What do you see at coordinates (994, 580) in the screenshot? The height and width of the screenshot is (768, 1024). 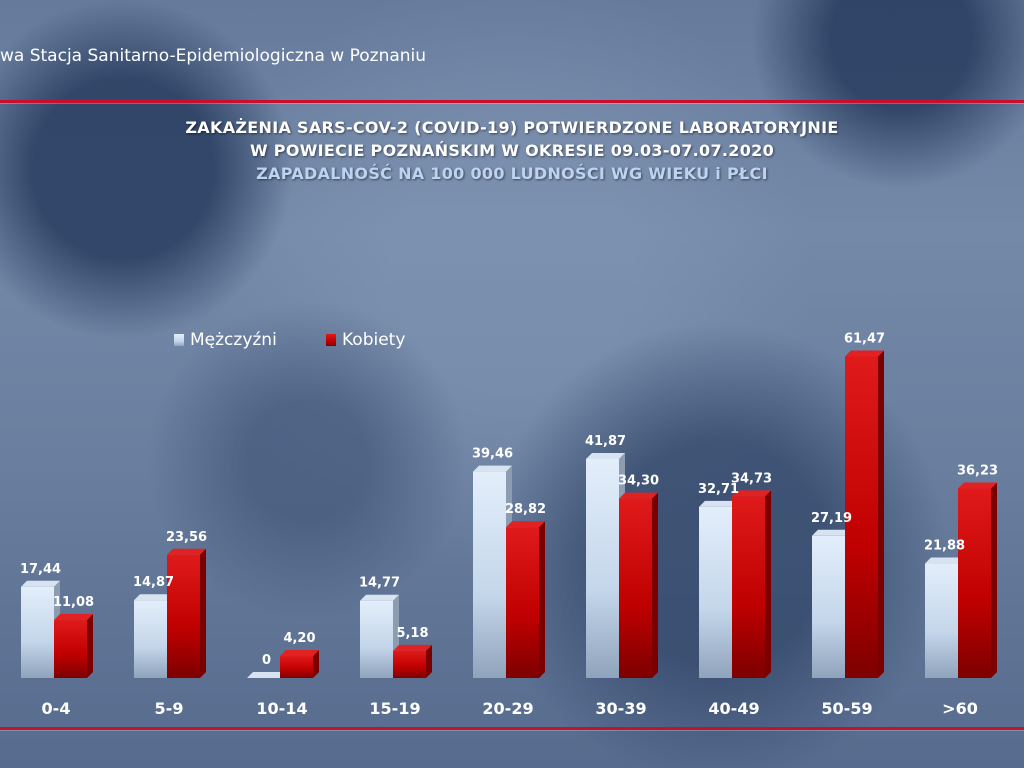 I see `bar-side-women->60` at bounding box center [994, 580].